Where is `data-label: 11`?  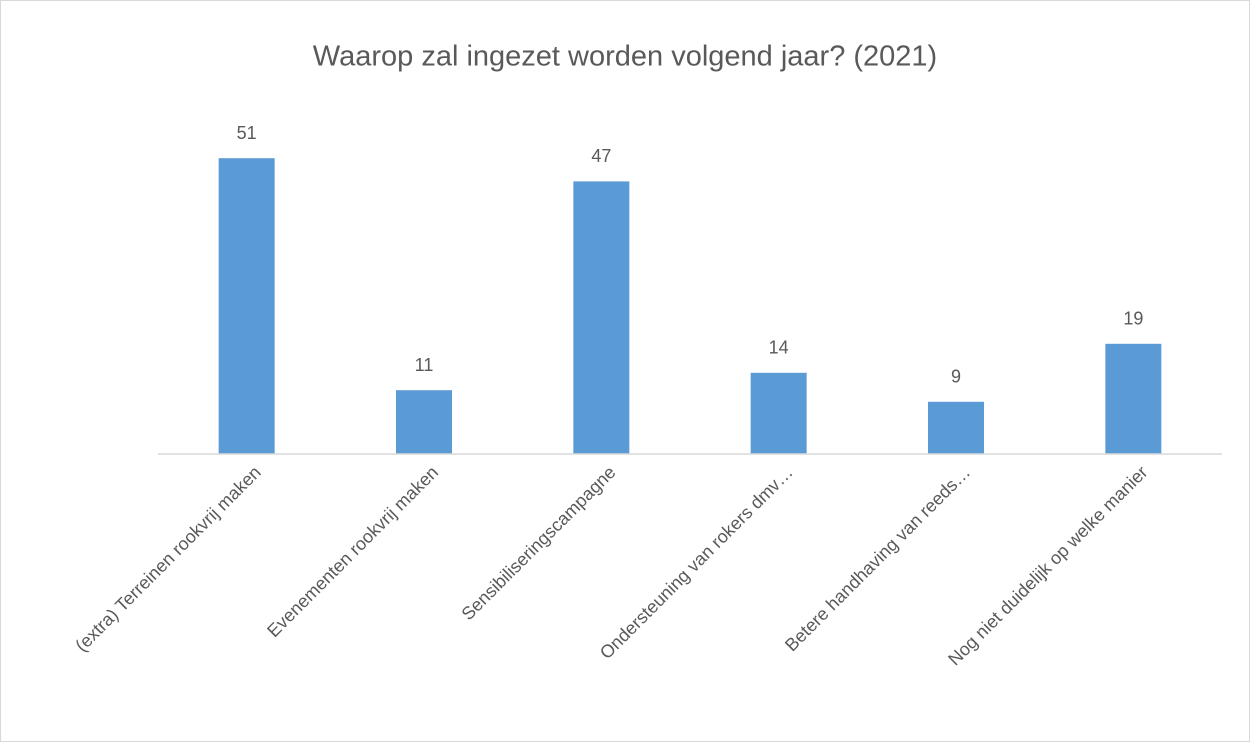
data-label: 11 is located at coordinates (424, 365).